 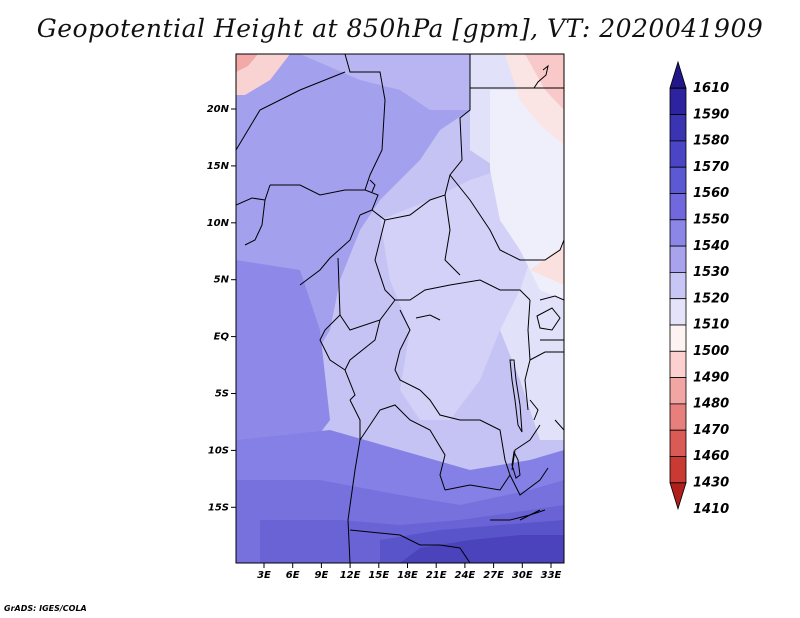 I want to click on lat-tick-label: 10N, so click(x=218, y=223).